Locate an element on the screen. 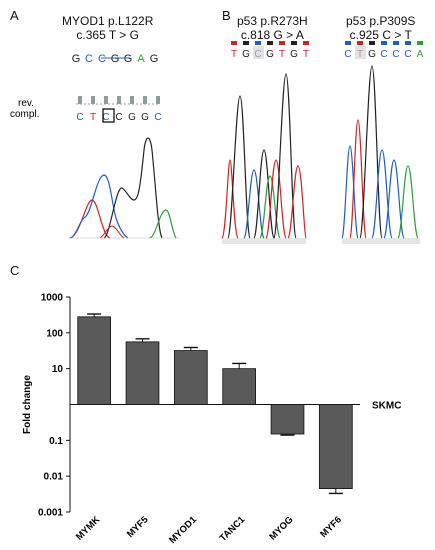  panel-b-left-base-0: T is located at coordinates (234, 54).